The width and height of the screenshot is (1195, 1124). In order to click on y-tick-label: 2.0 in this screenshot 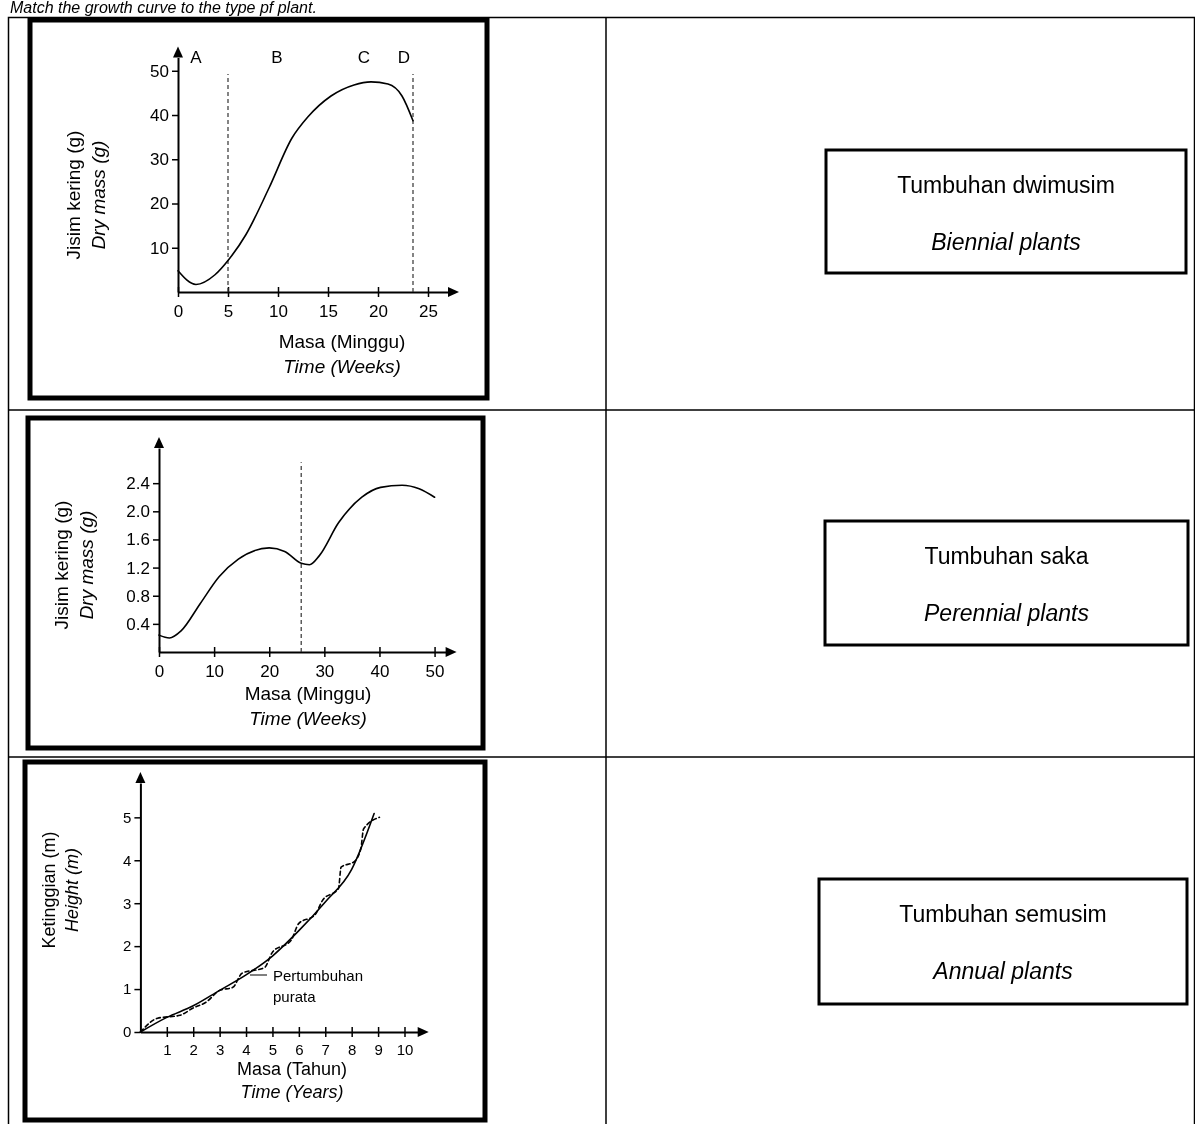, I will do `click(138, 512)`.